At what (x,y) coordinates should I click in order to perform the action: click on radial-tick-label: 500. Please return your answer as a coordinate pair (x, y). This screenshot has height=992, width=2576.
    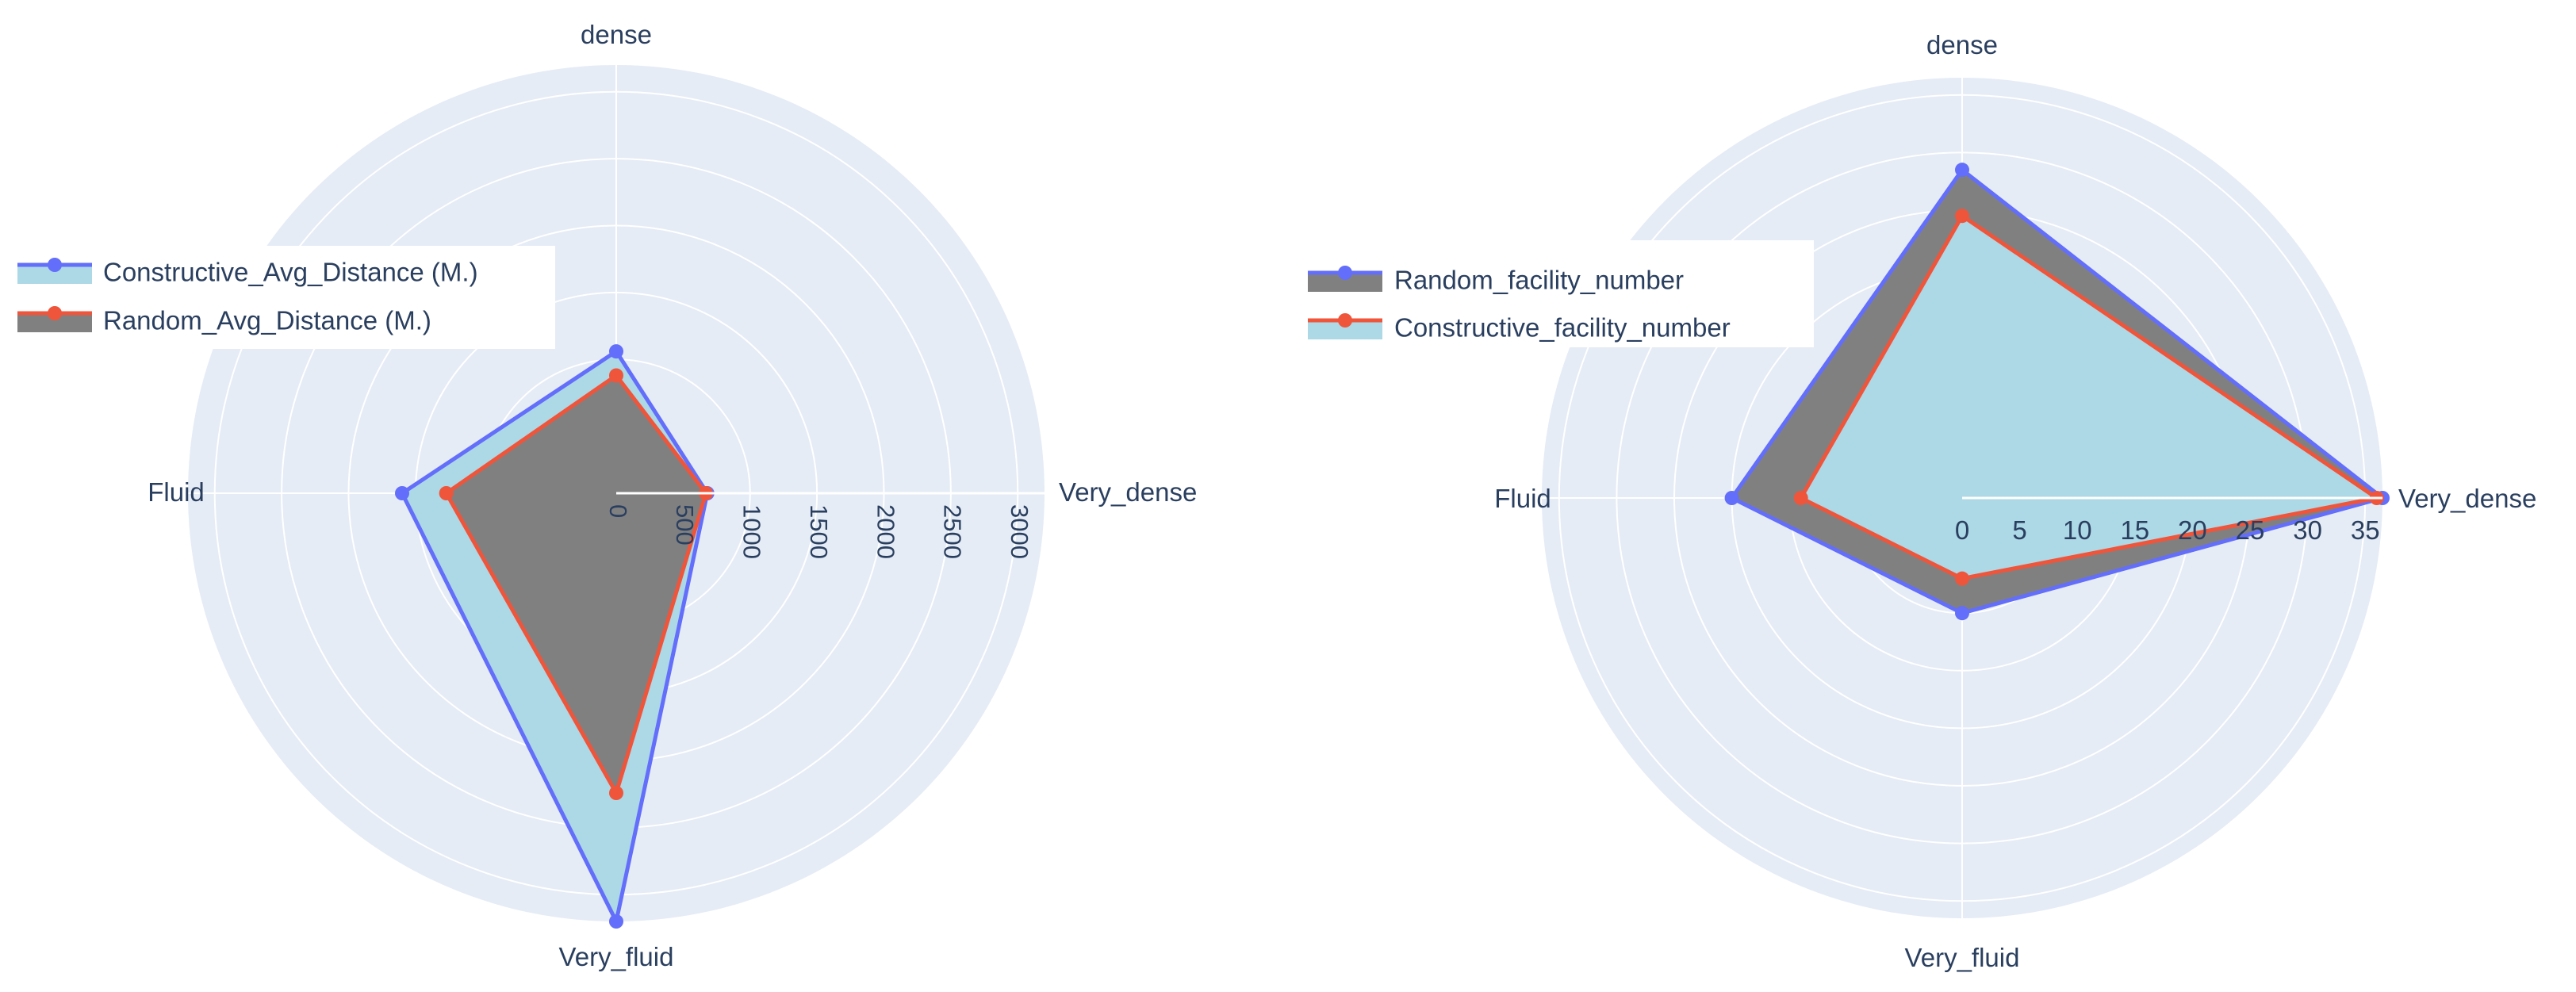
    Looking at the image, I should click on (685, 525).